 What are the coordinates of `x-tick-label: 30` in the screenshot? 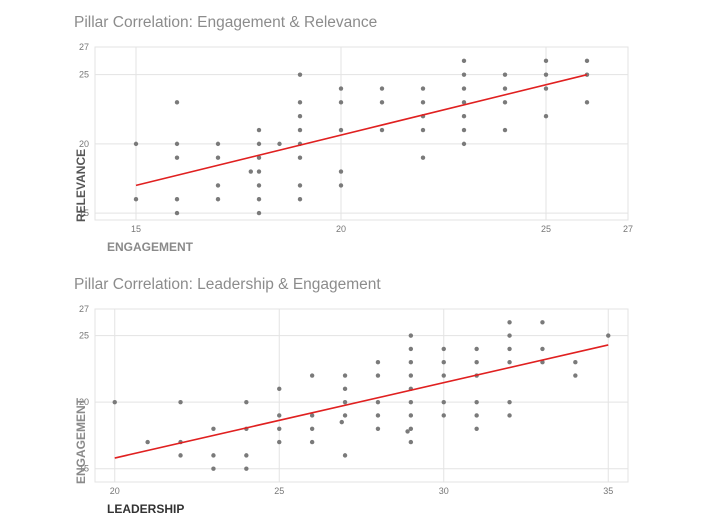 It's located at (444, 491).